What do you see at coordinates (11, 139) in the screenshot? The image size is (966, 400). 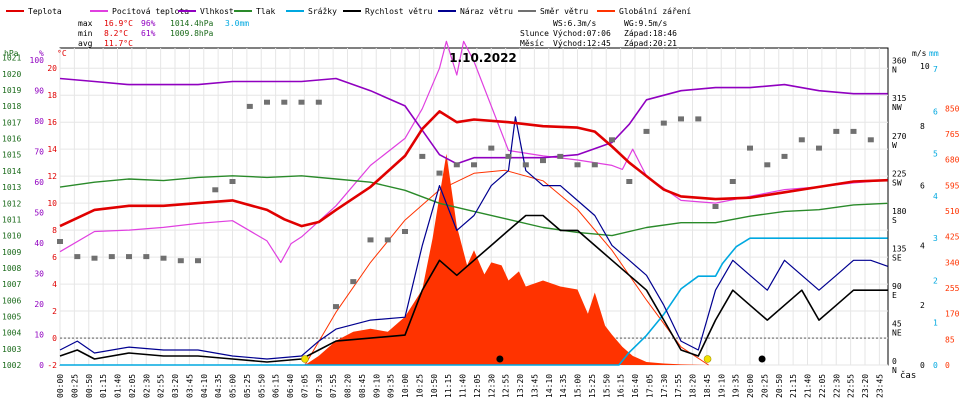 I see `pressure-tick: 1016` at bounding box center [11, 139].